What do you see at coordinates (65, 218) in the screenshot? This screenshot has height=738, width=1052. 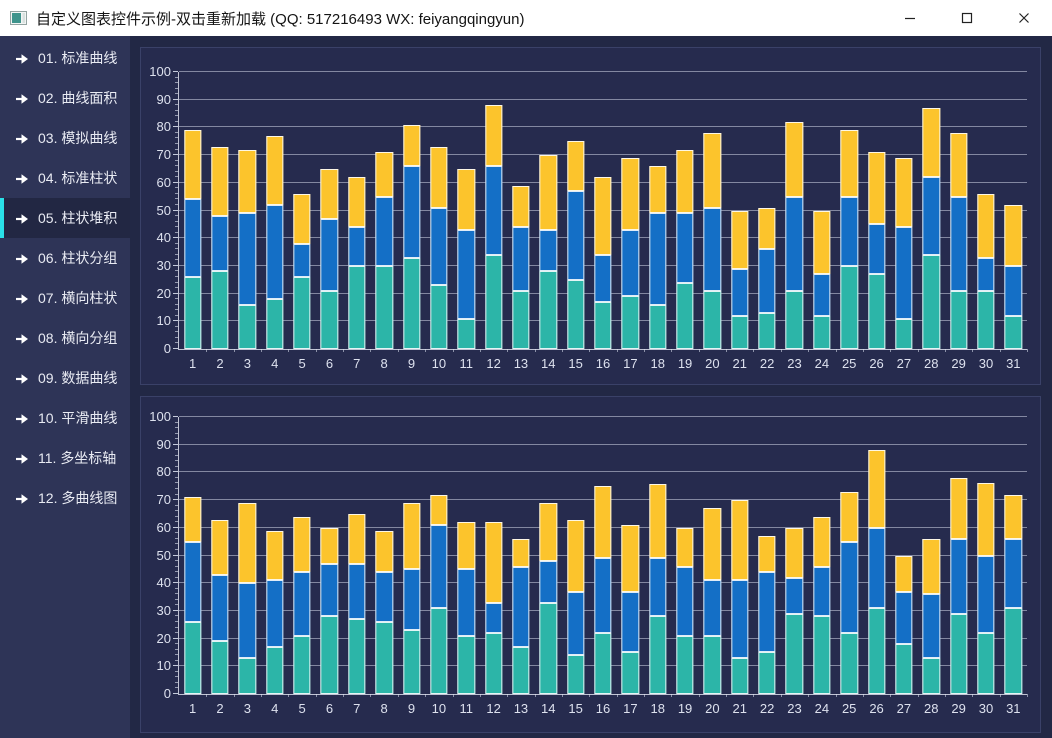 I see `sidebar-item-05: 05. 柱状堆积` at bounding box center [65, 218].